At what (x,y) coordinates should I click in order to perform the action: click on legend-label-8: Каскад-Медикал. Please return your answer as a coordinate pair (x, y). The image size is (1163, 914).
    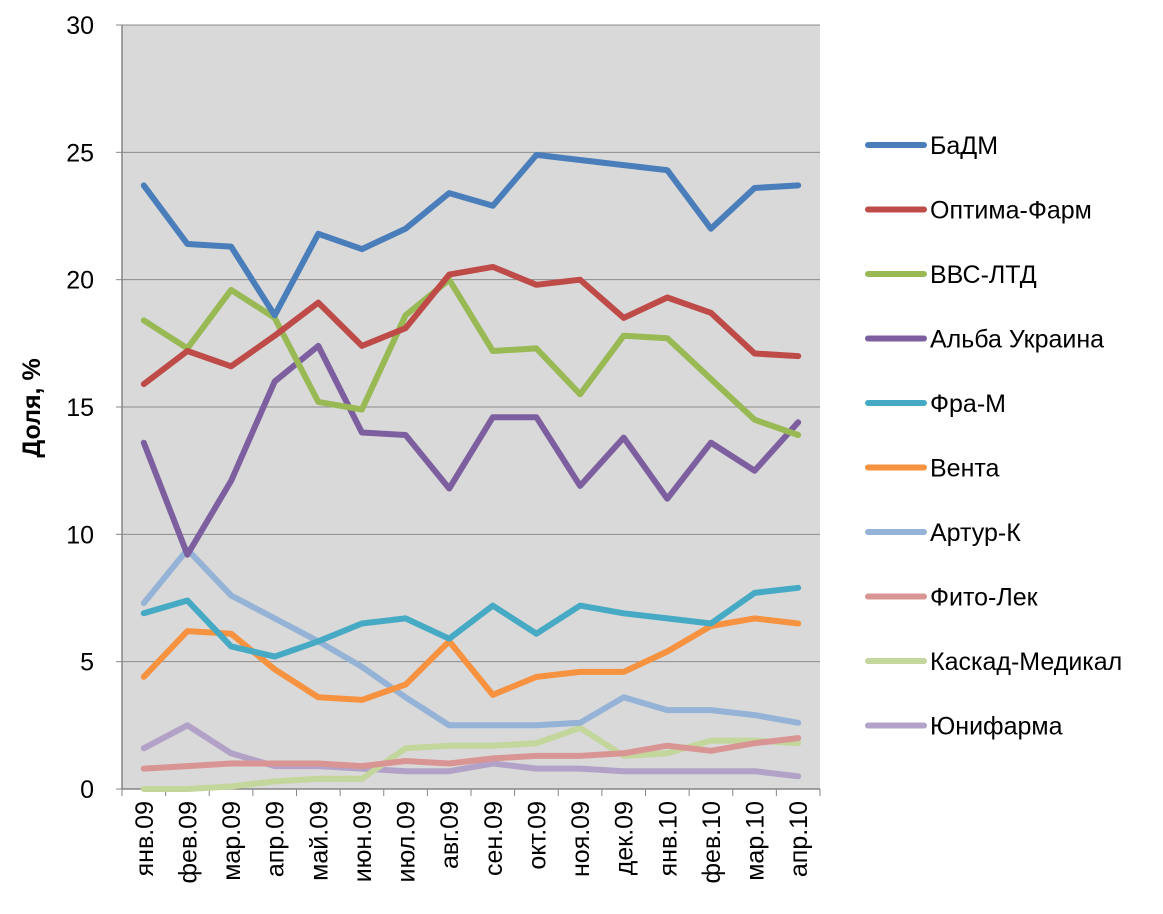
    Looking at the image, I should click on (1026, 662).